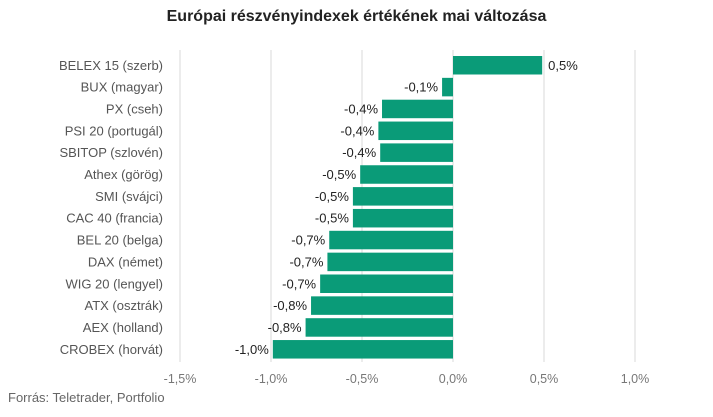 The height and width of the screenshot is (417, 713). Describe the element at coordinates (123, 327) in the screenshot. I see `category-label: AEX (holland)` at that location.